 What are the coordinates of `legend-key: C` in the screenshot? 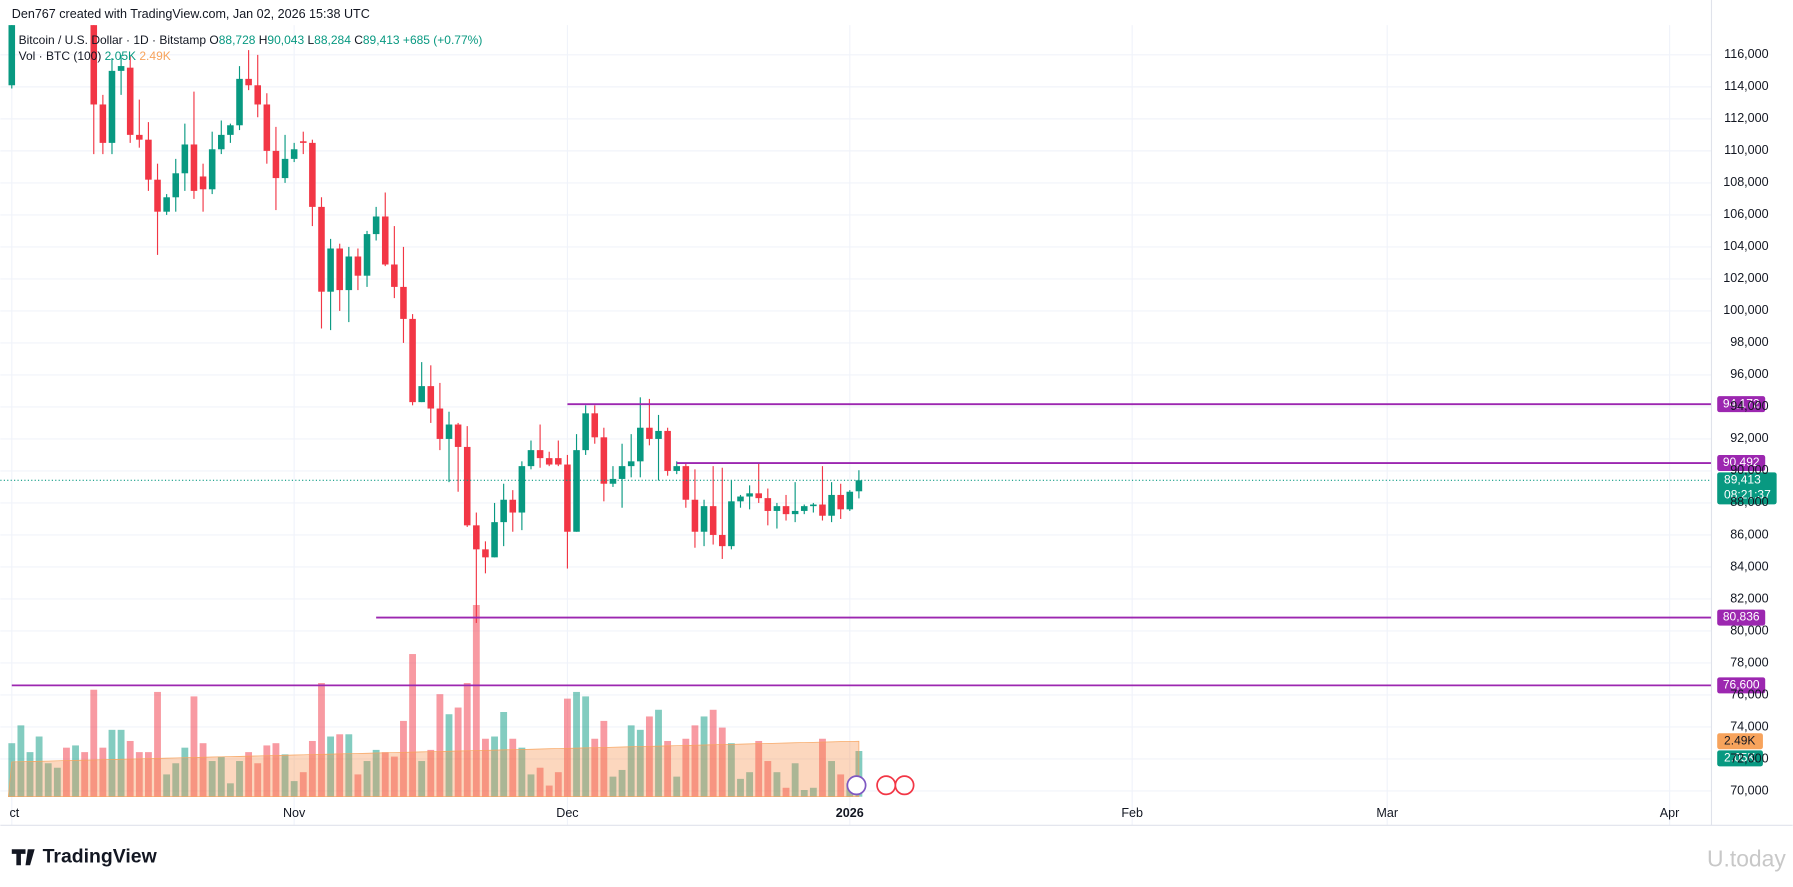 It's located at (358, 40).